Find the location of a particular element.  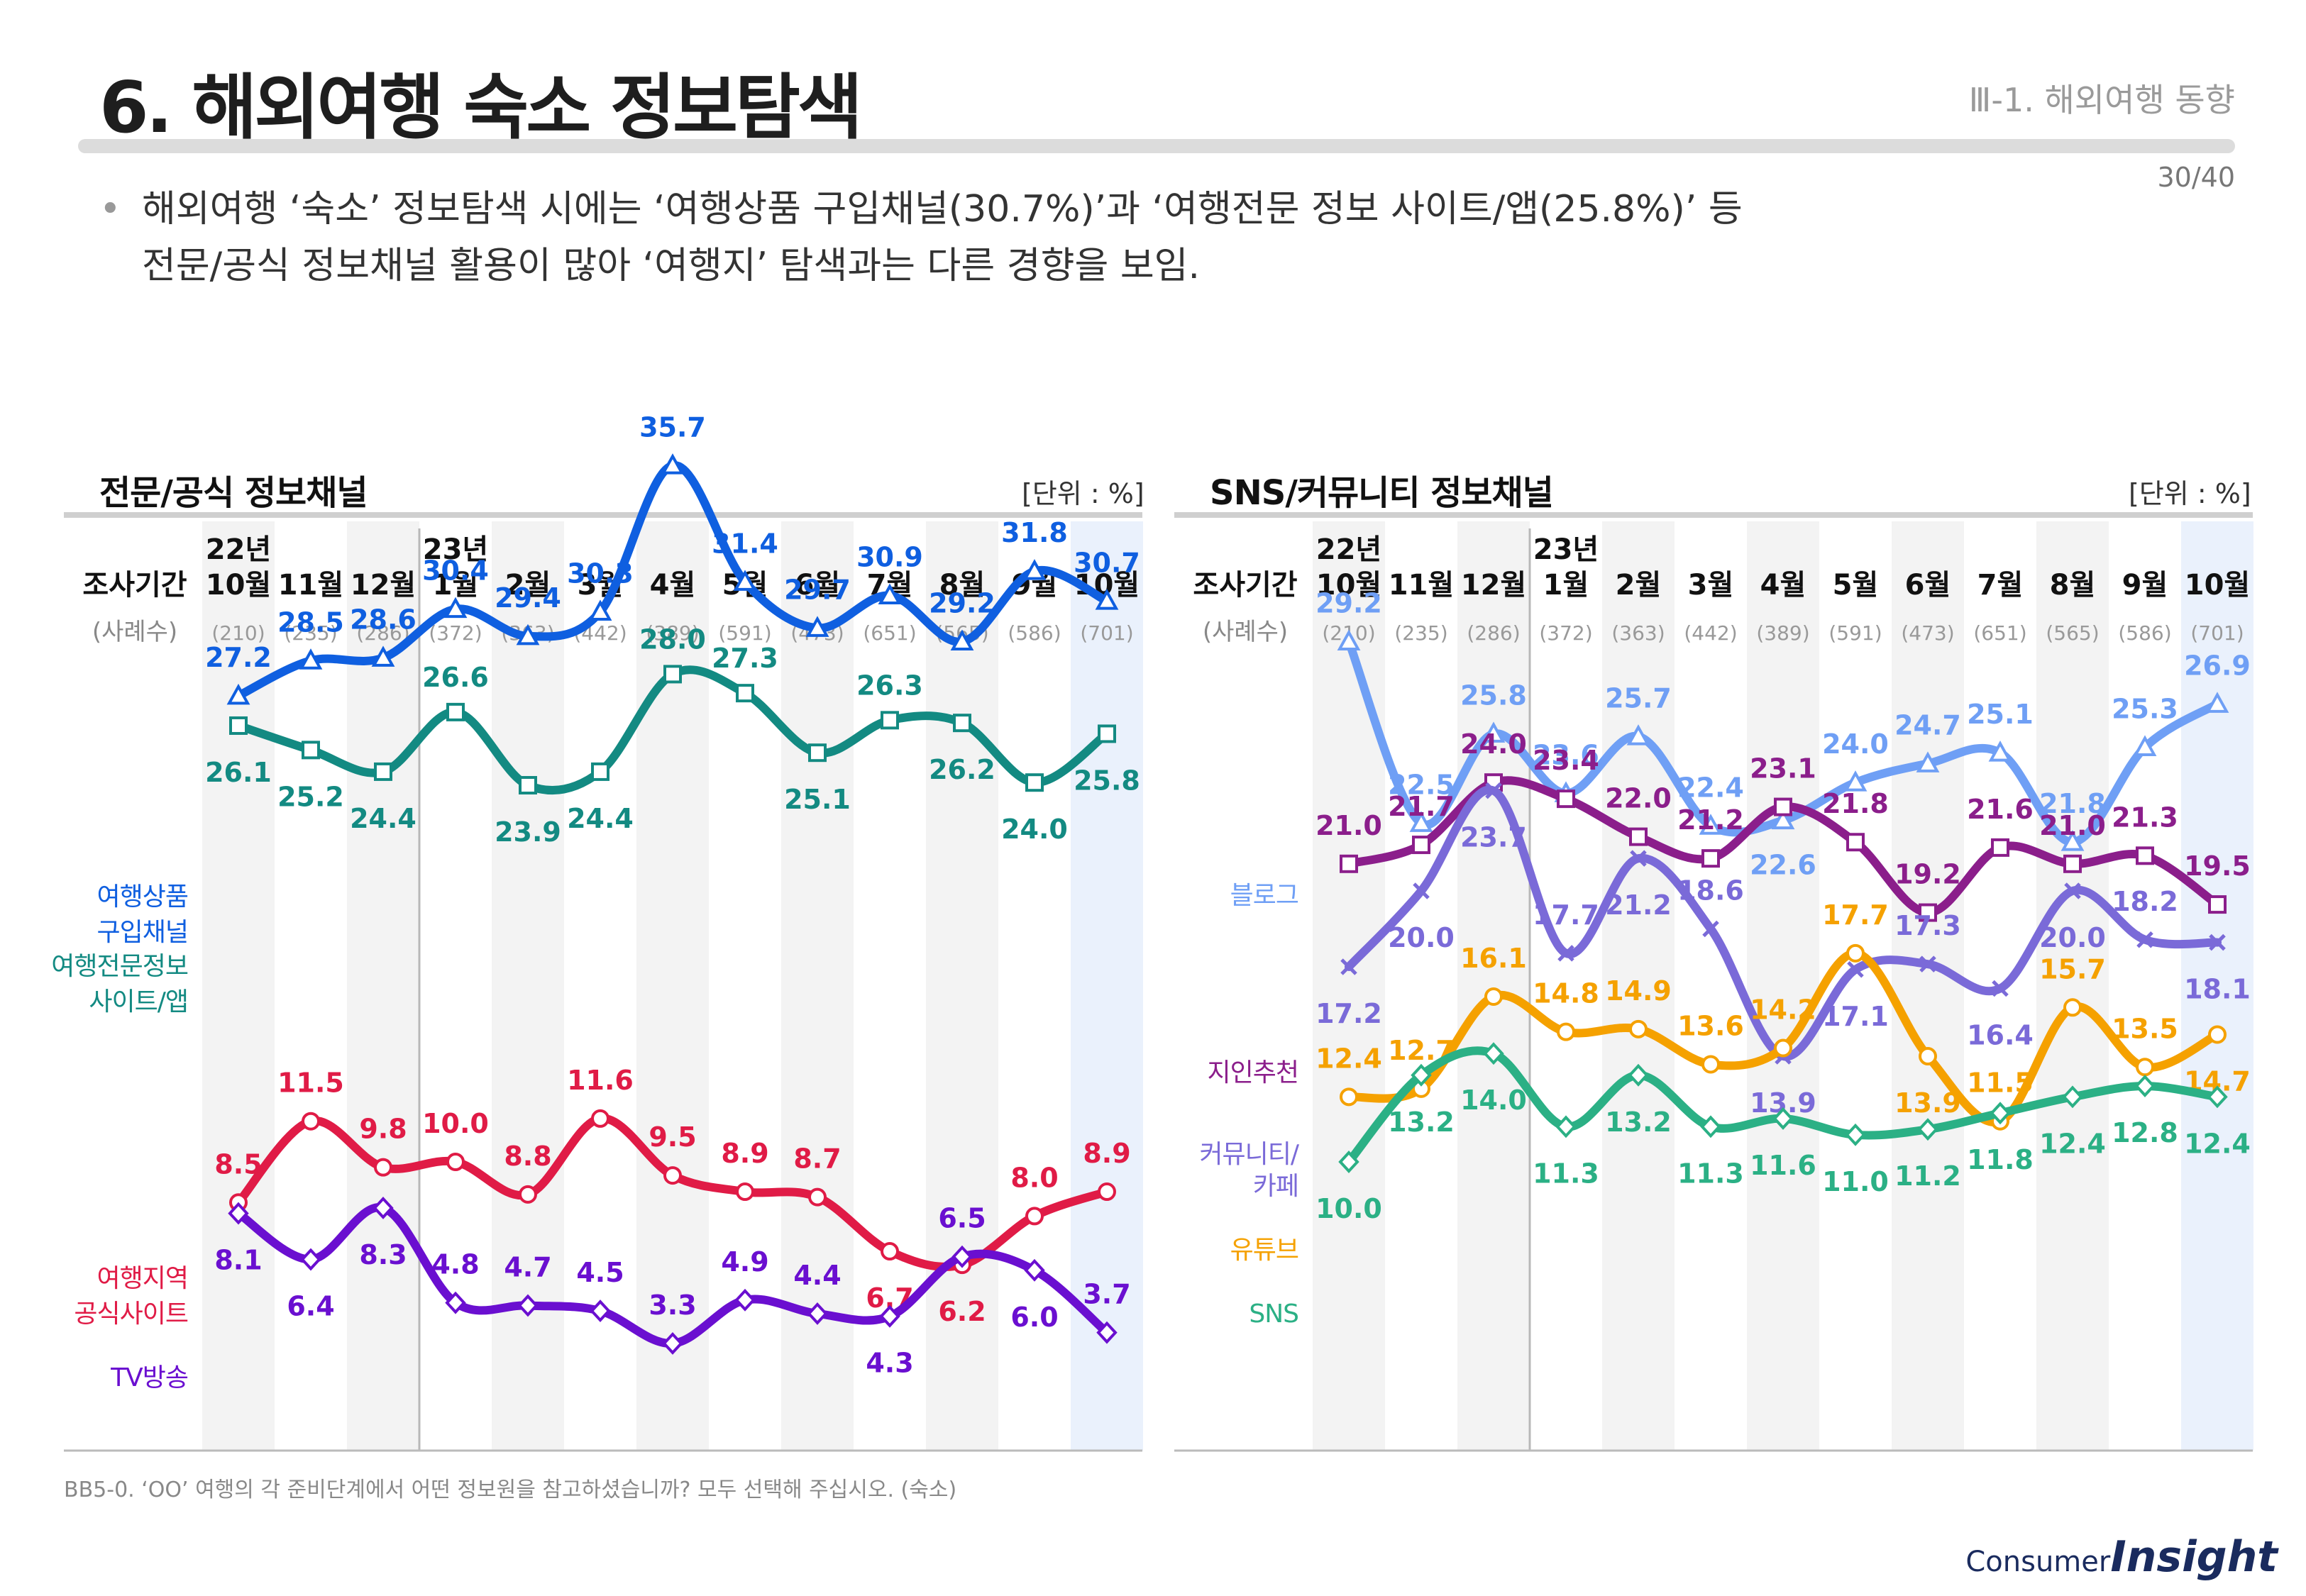

data-label: 28.0 is located at coordinates (673, 640).